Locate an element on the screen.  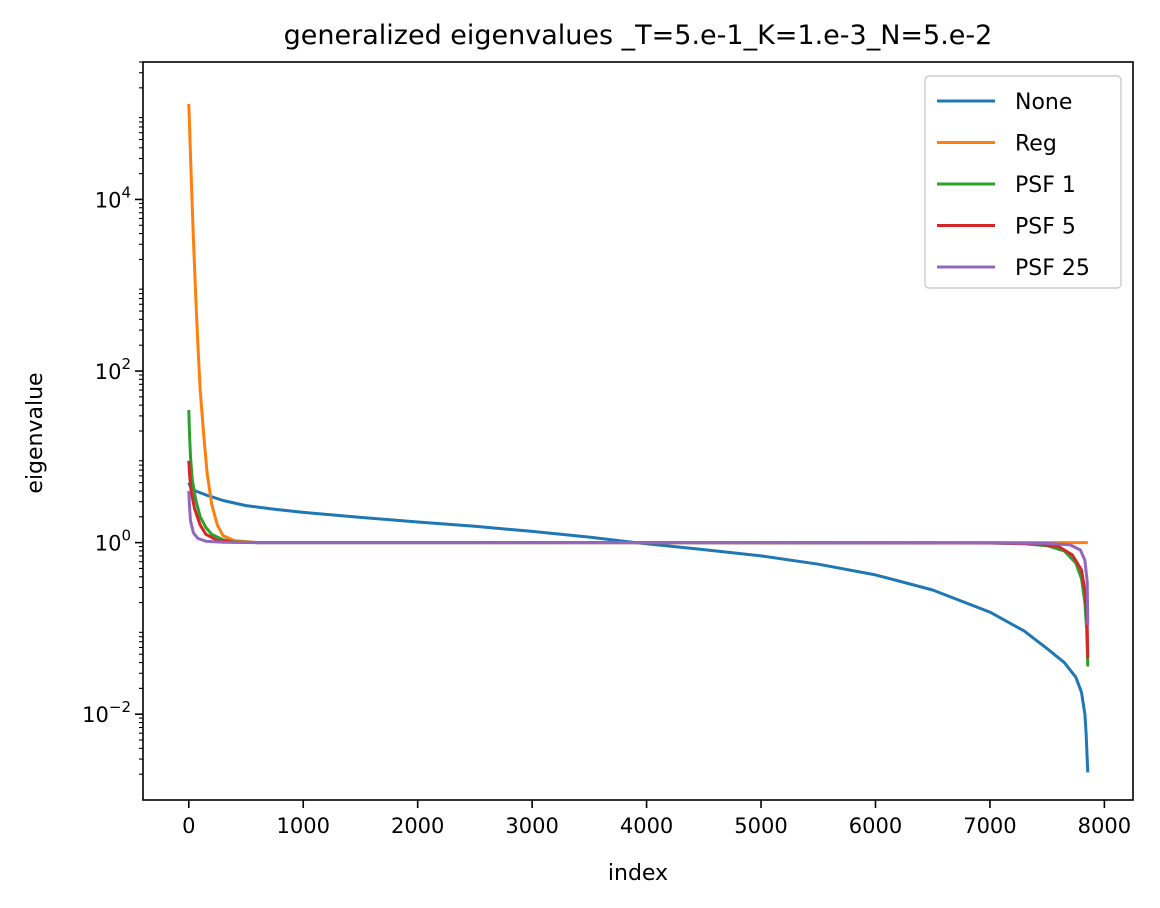
legend-label: PSF 1 is located at coordinates (1045, 185).